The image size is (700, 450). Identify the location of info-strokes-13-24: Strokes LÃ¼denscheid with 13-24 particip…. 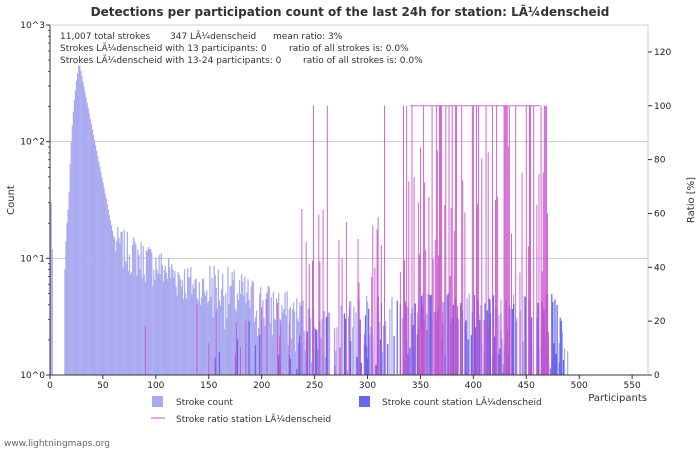
(171, 60).